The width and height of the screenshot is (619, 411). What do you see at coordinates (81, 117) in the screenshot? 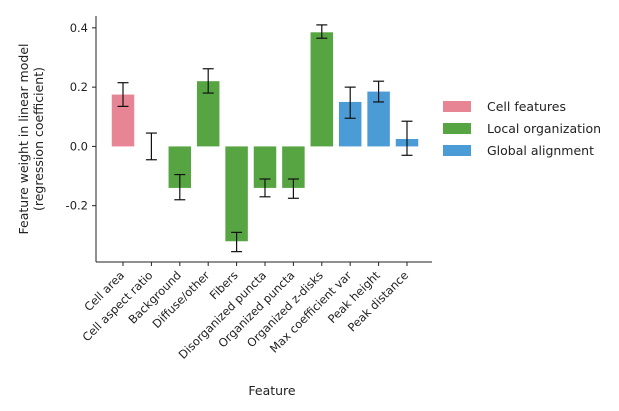
I see `y-ticks: 0.4 0.2 0.0 -0.2` at bounding box center [81, 117].